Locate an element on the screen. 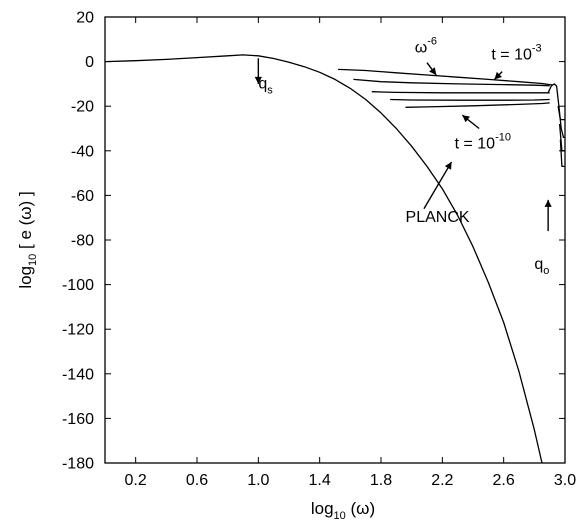  y-tick-label: -100 is located at coordinates (78, 285).